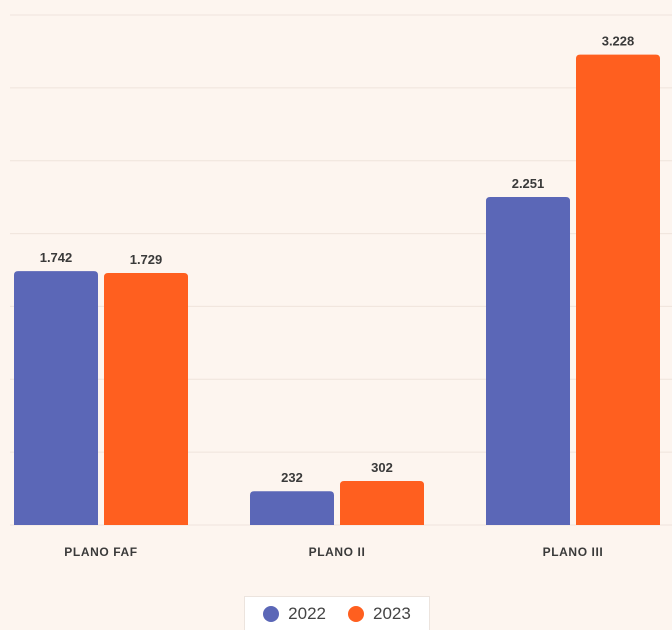 This screenshot has width=672, height=630. Describe the element at coordinates (573, 552) in the screenshot. I see `category-label-2: PLANO III` at that location.